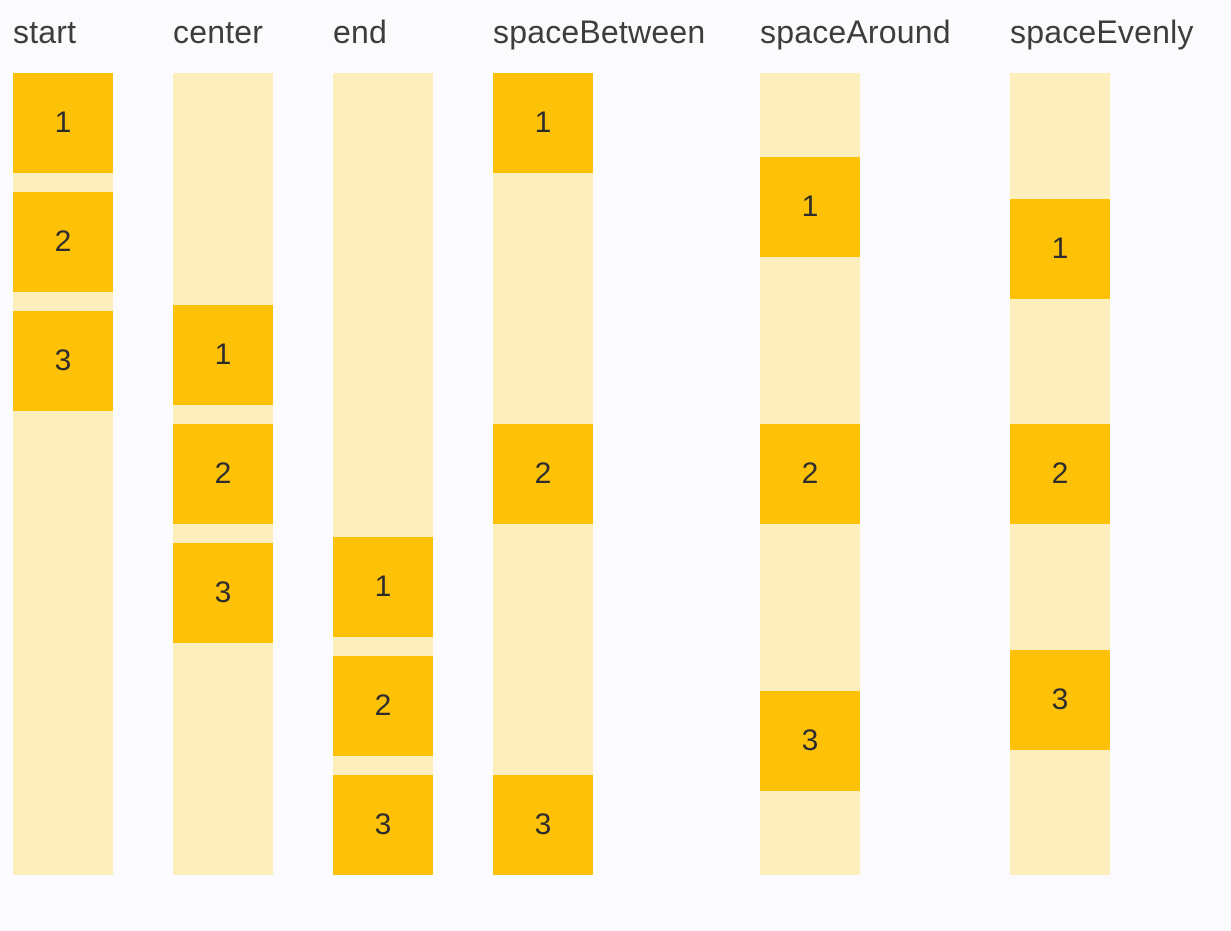 This screenshot has width=1231, height=931. What do you see at coordinates (360, 32) in the screenshot?
I see `column-label-end: end` at bounding box center [360, 32].